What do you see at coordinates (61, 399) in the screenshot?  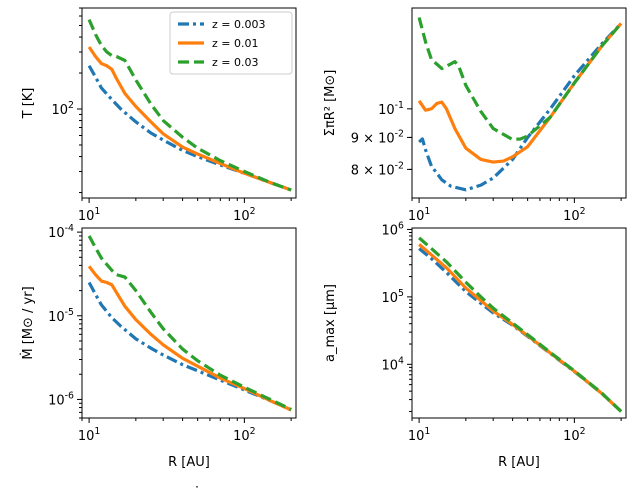 I see `y-tick-label: 10⁻⁶` at bounding box center [61, 399].